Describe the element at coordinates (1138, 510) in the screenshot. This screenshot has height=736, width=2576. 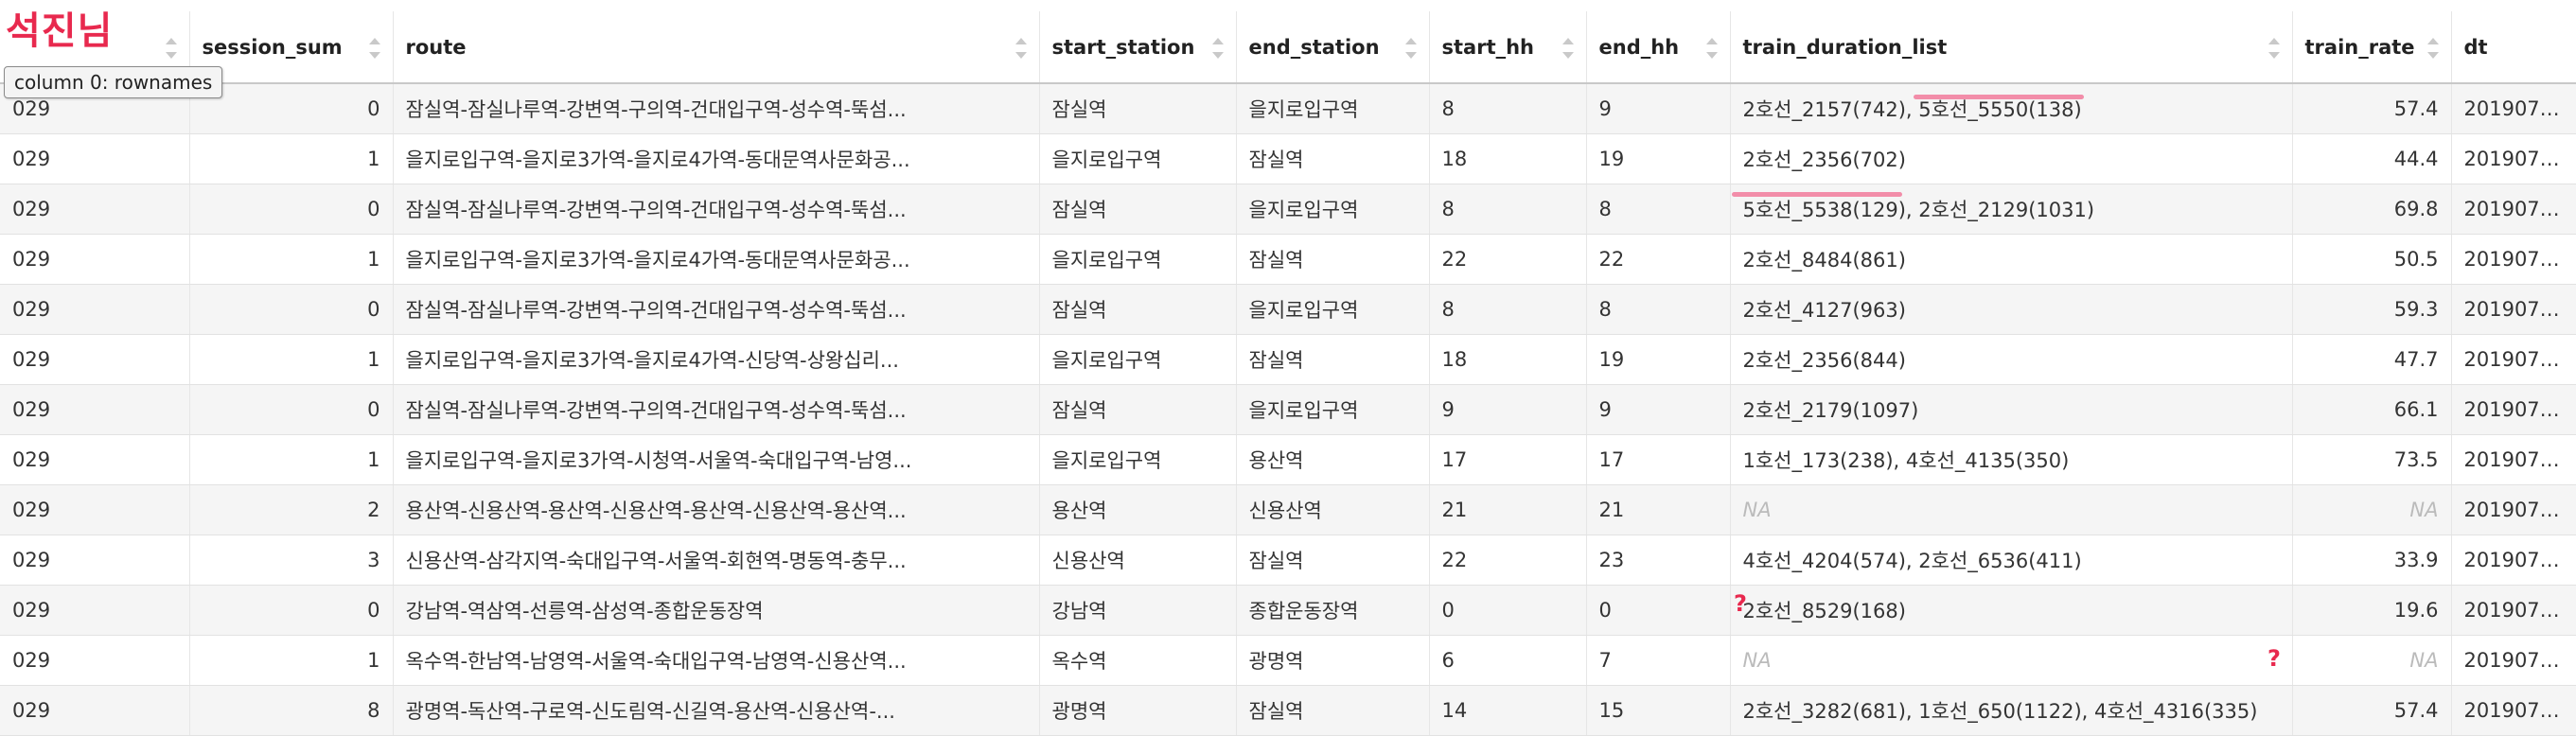
I see `cell-start-station: 용산역` at that location.